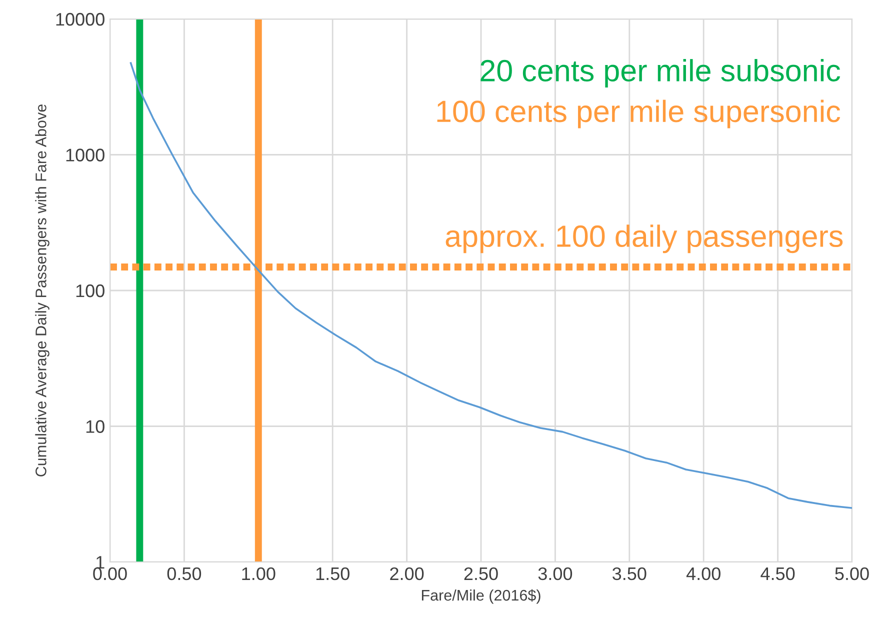 This screenshot has height=630, width=871. Describe the element at coordinates (184, 573) in the screenshot. I see `x-tick-label: 0.50` at that location.